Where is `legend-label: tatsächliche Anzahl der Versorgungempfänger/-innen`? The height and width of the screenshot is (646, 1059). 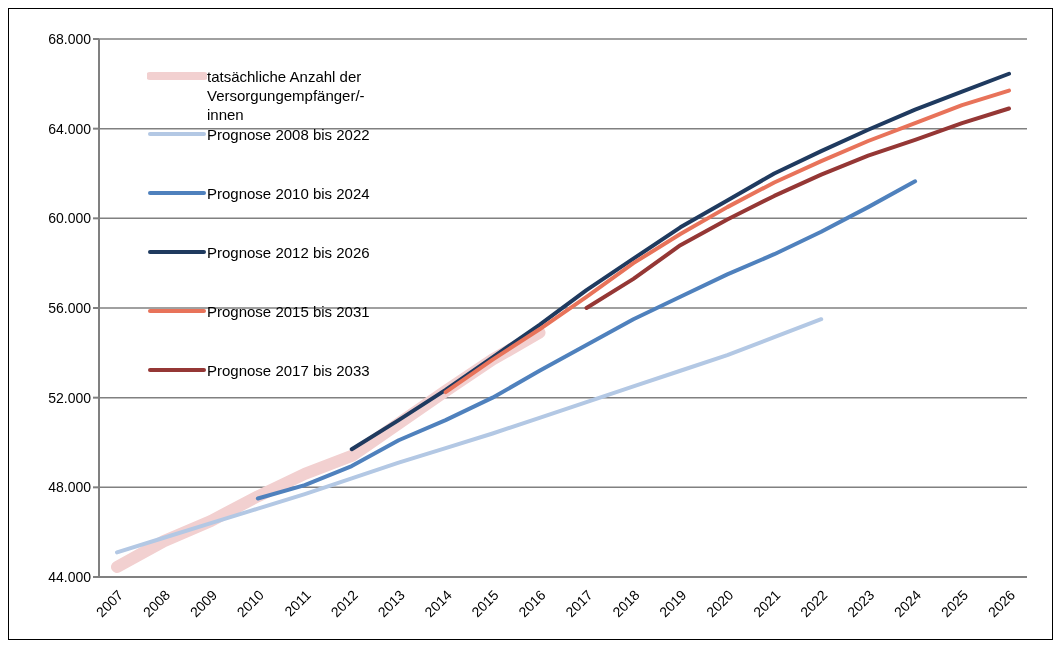
legend-label: tatsächliche Anzahl der Versorgungempfänger/-innen is located at coordinates (286, 95).